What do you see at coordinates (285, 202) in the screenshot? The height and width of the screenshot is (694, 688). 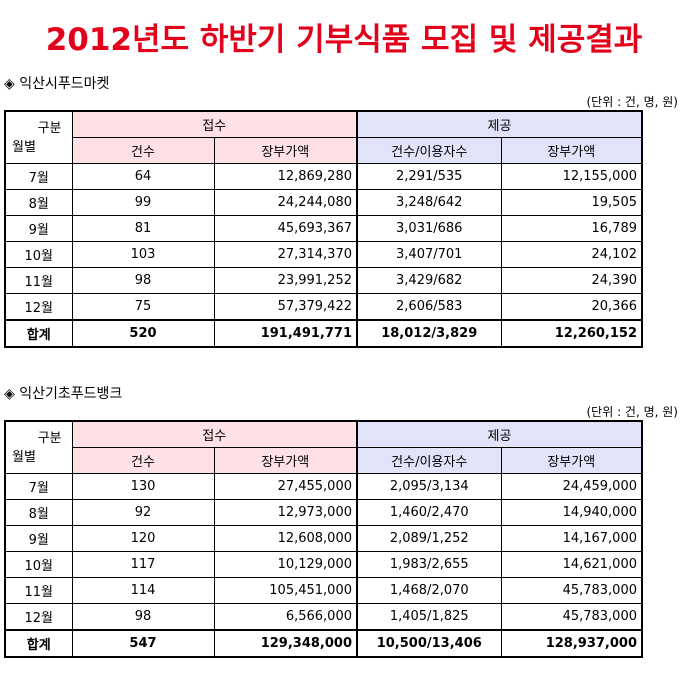 I see `value-cell: 24,244,080` at bounding box center [285, 202].